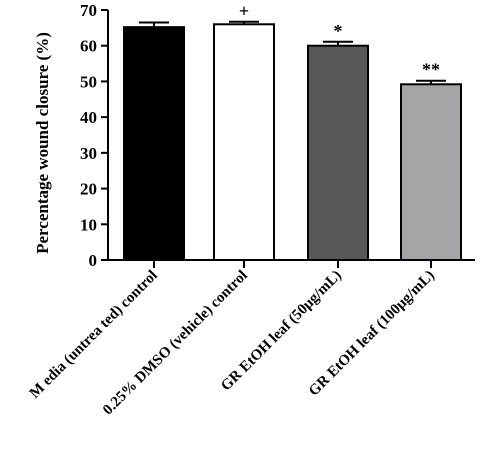 The image size is (484, 462). Describe the element at coordinates (42, 143) in the screenshot. I see `y-axis-label: Percentage wound closure (%)` at that location.